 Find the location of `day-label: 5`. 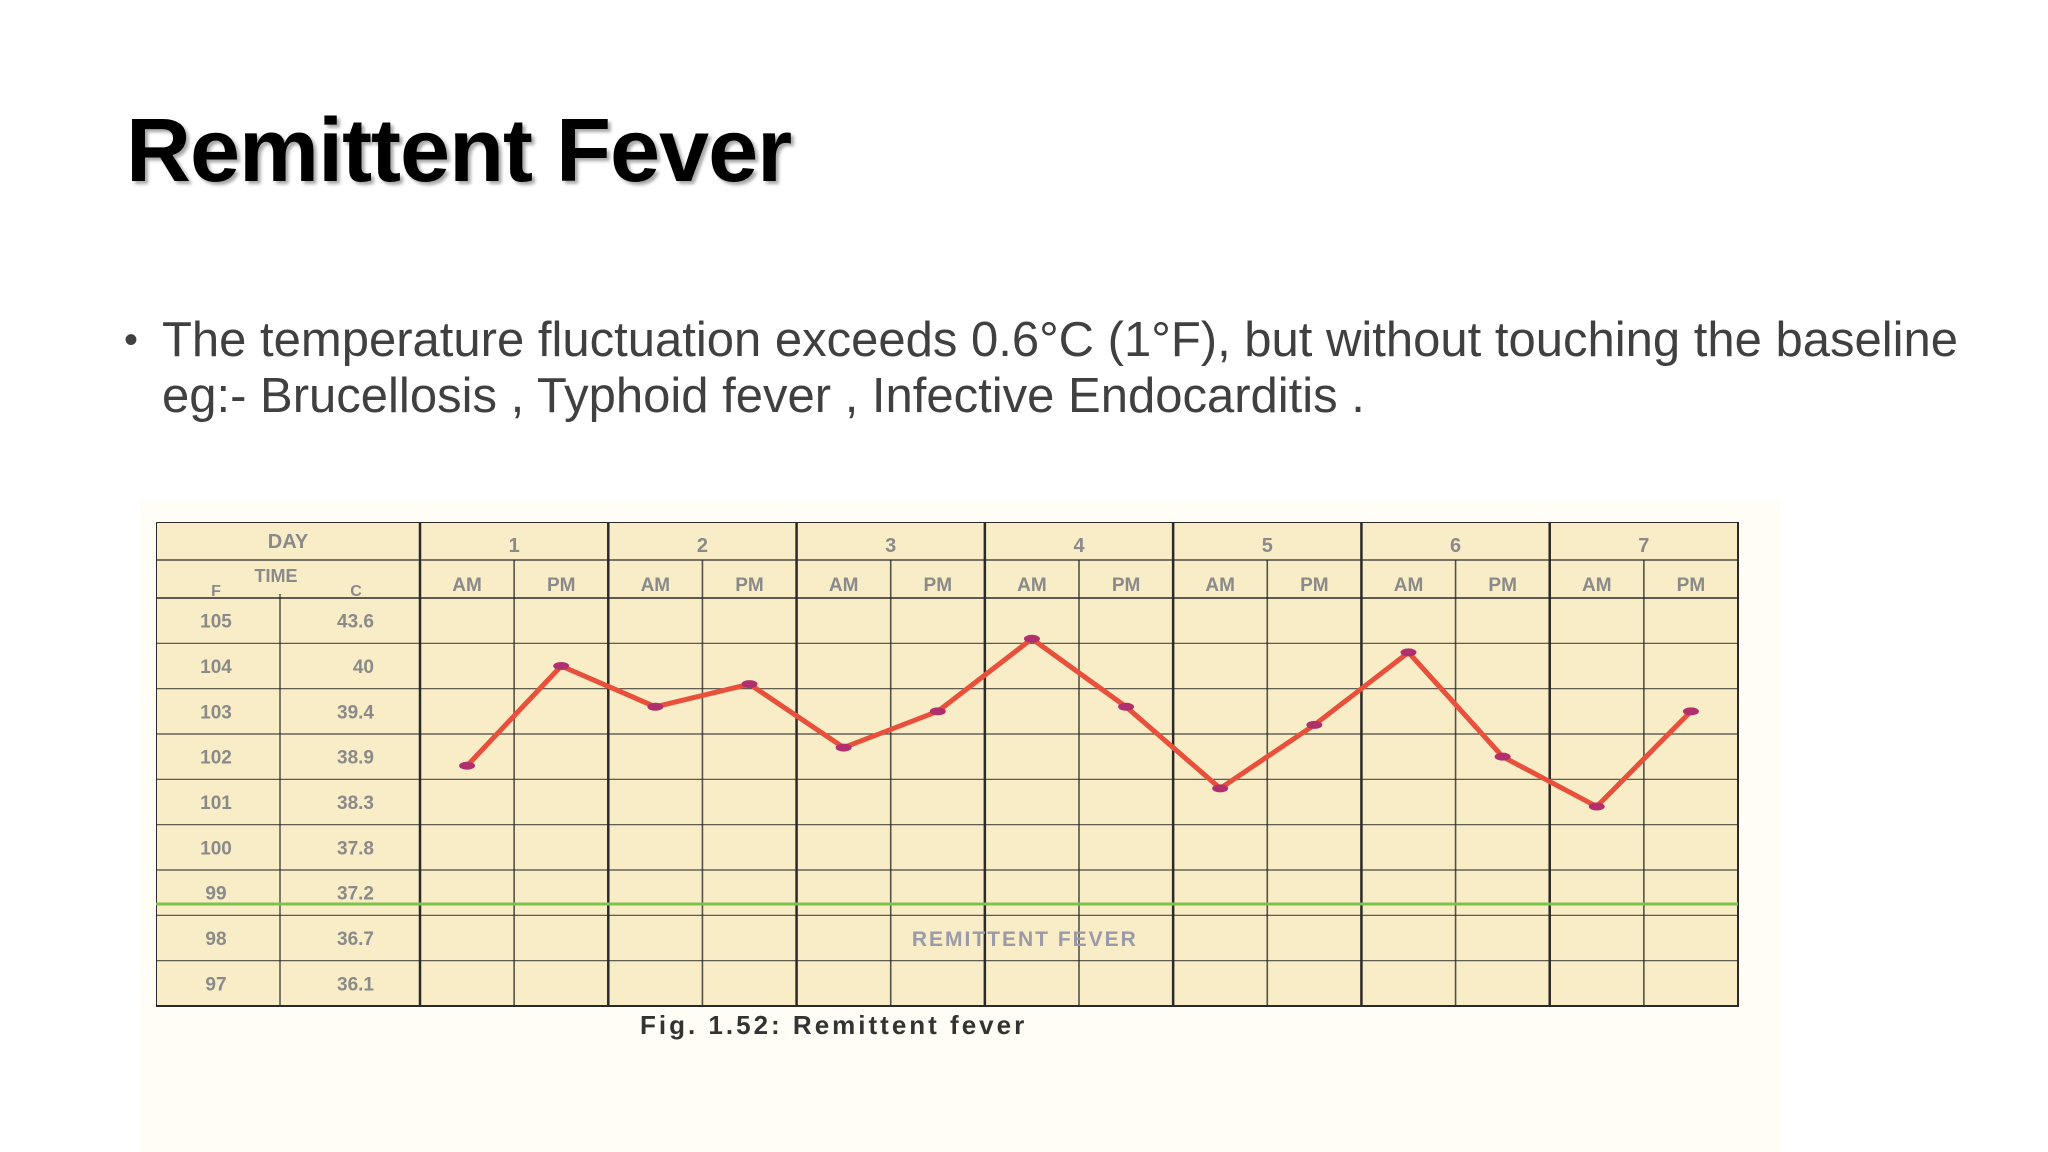

day-label: 5 is located at coordinates (1267, 546).